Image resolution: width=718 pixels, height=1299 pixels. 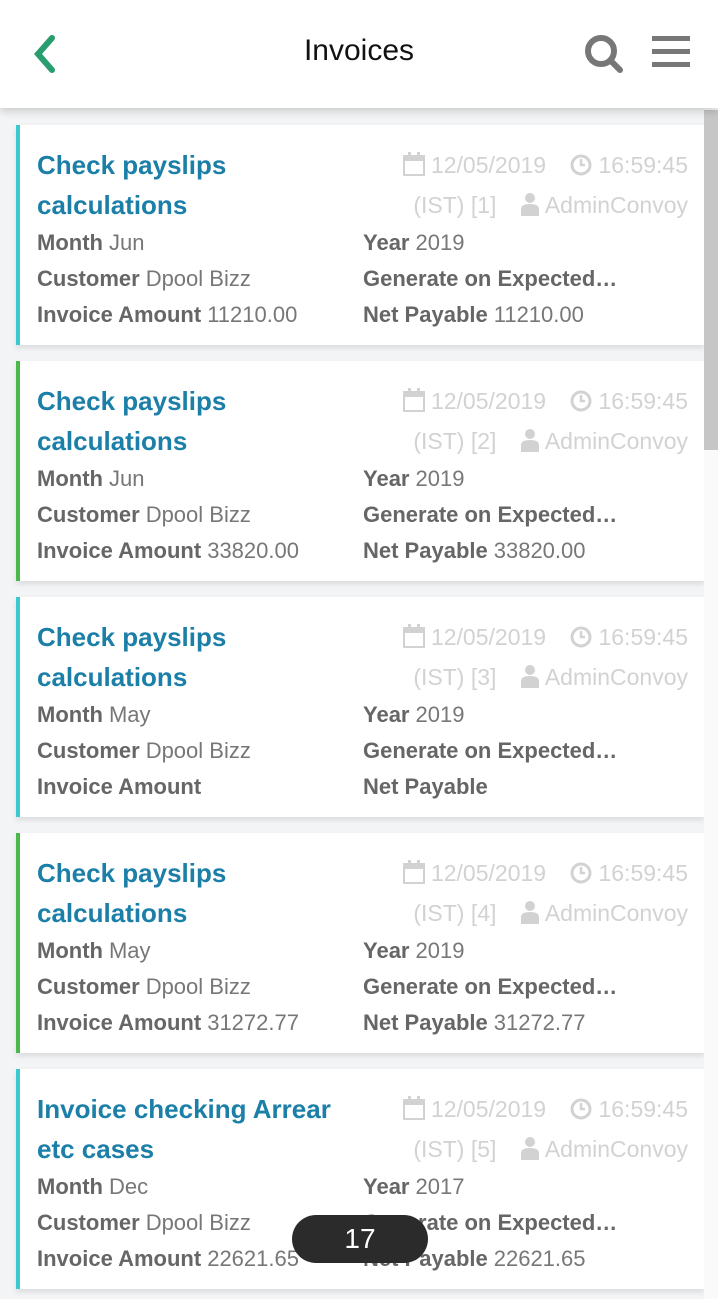 I want to click on field-net-payable: Net Payable 11210.00, so click(x=473, y=314).